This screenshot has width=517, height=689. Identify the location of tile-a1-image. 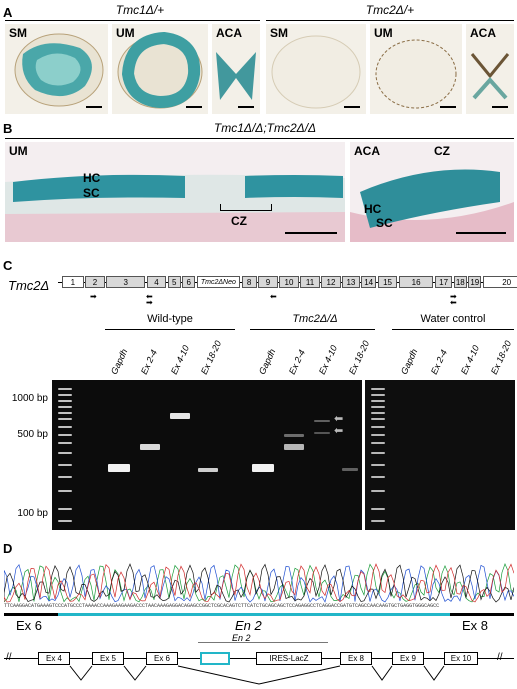
(59, 70).